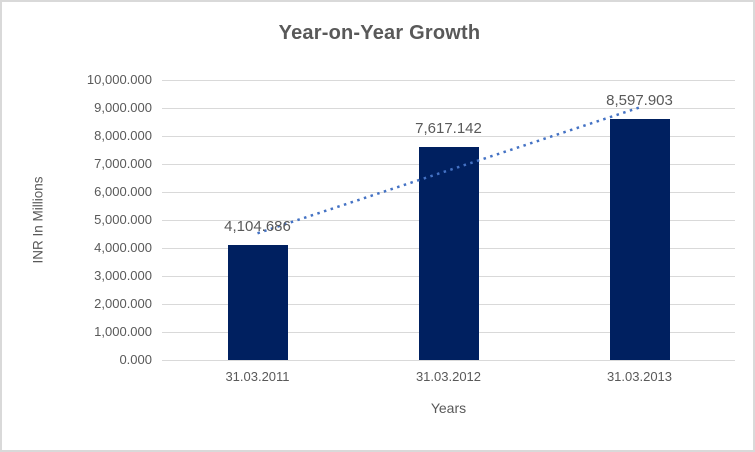 This screenshot has width=755, height=452. What do you see at coordinates (123, 275) in the screenshot?
I see `y-tick-label: 3,000.000` at bounding box center [123, 275].